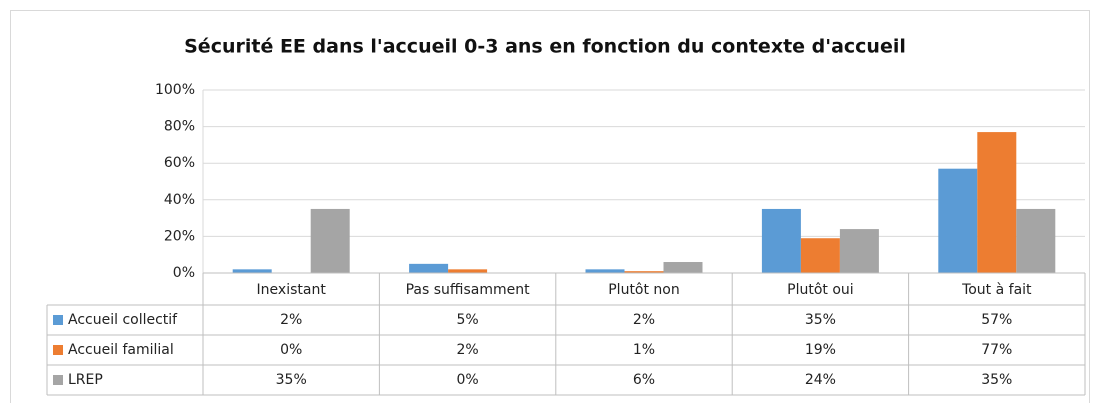 Image resolution: width=1096 pixels, height=403 pixels. Describe the element at coordinates (467, 320) in the screenshot. I see `table-value: 5%` at that location.